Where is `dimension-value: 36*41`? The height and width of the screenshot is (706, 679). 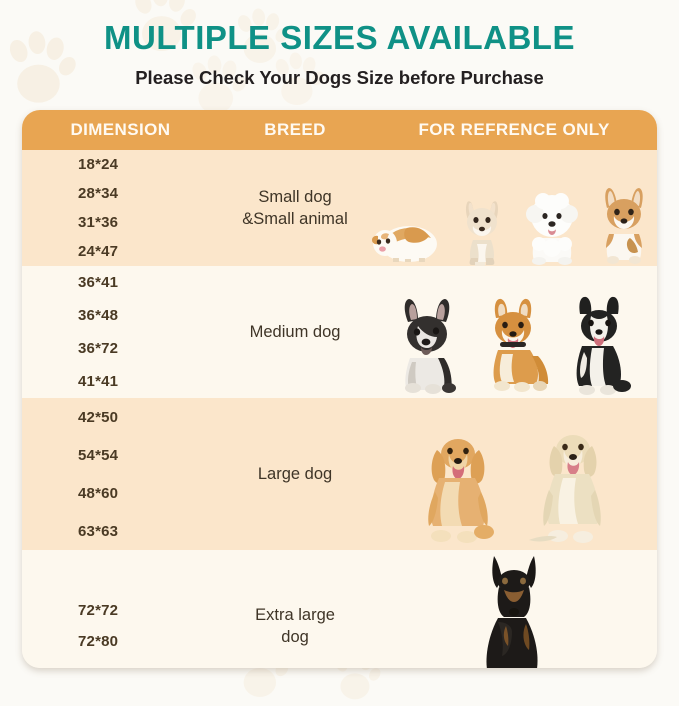
dimension-value: 36*41 is located at coordinates (98, 282).